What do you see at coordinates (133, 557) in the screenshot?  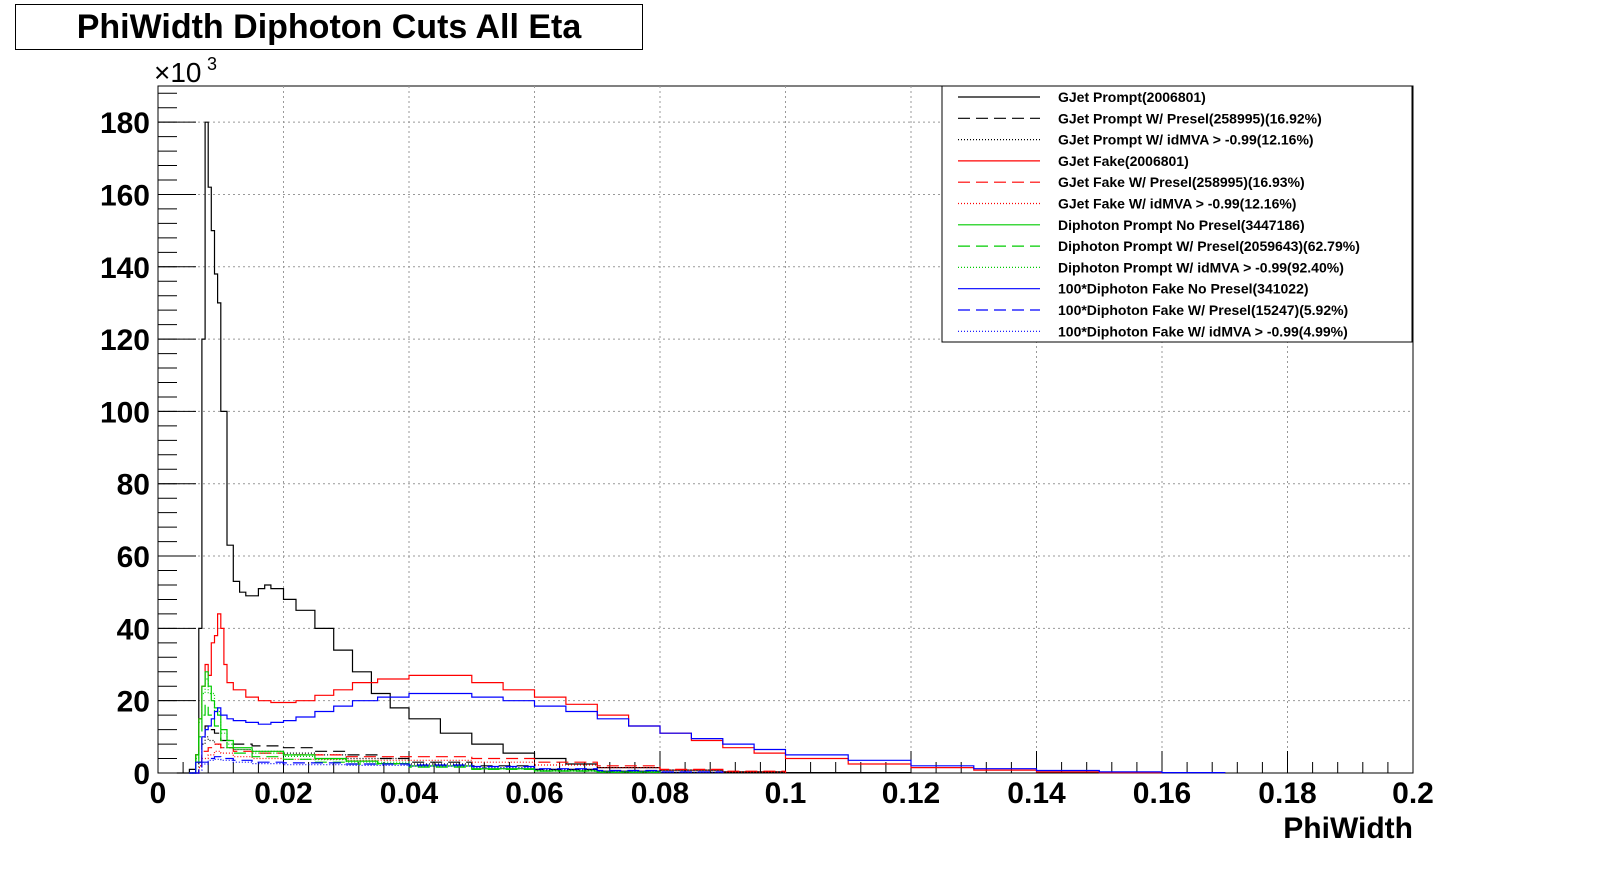 I see `y-tick-label: 60` at bounding box center [133, 557].